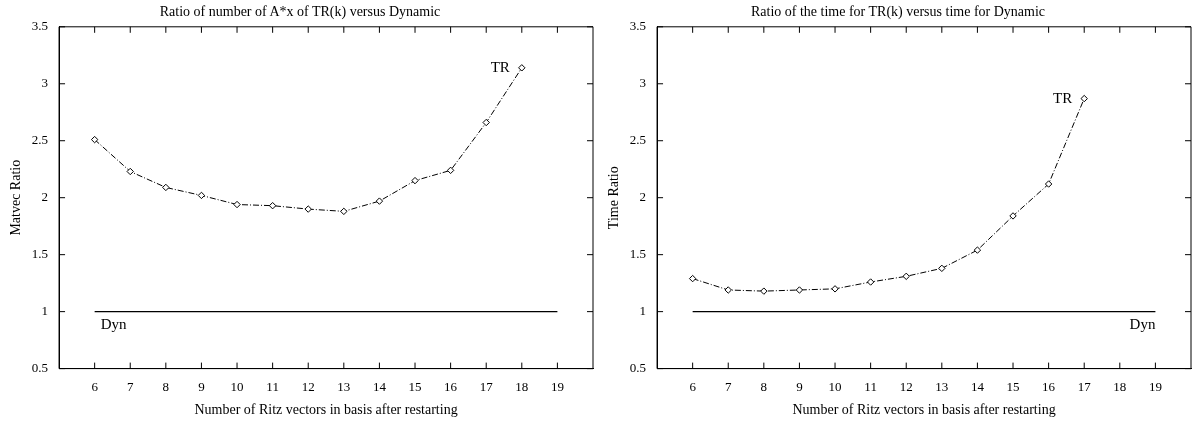 The image size is (1197, 427). I want to click on chart-title: Ratio of number of A*x of TR(k) versus Dynamic, so click(300, 12).